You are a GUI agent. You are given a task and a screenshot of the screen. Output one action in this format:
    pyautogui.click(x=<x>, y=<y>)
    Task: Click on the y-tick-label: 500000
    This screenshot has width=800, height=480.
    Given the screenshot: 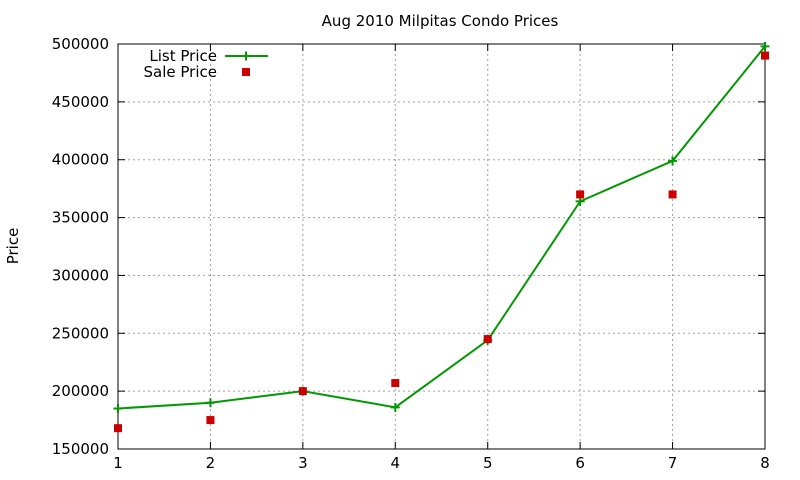 What is the action you would take?
    pyautogui.click(x=80, y=44)
    